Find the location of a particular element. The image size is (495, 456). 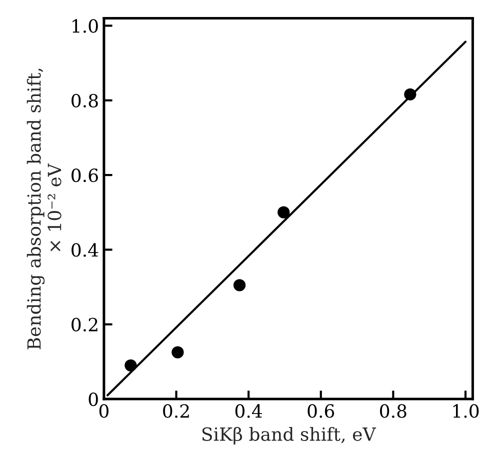

y-tick-label: 0.6 is located at coordinates (85, 175).